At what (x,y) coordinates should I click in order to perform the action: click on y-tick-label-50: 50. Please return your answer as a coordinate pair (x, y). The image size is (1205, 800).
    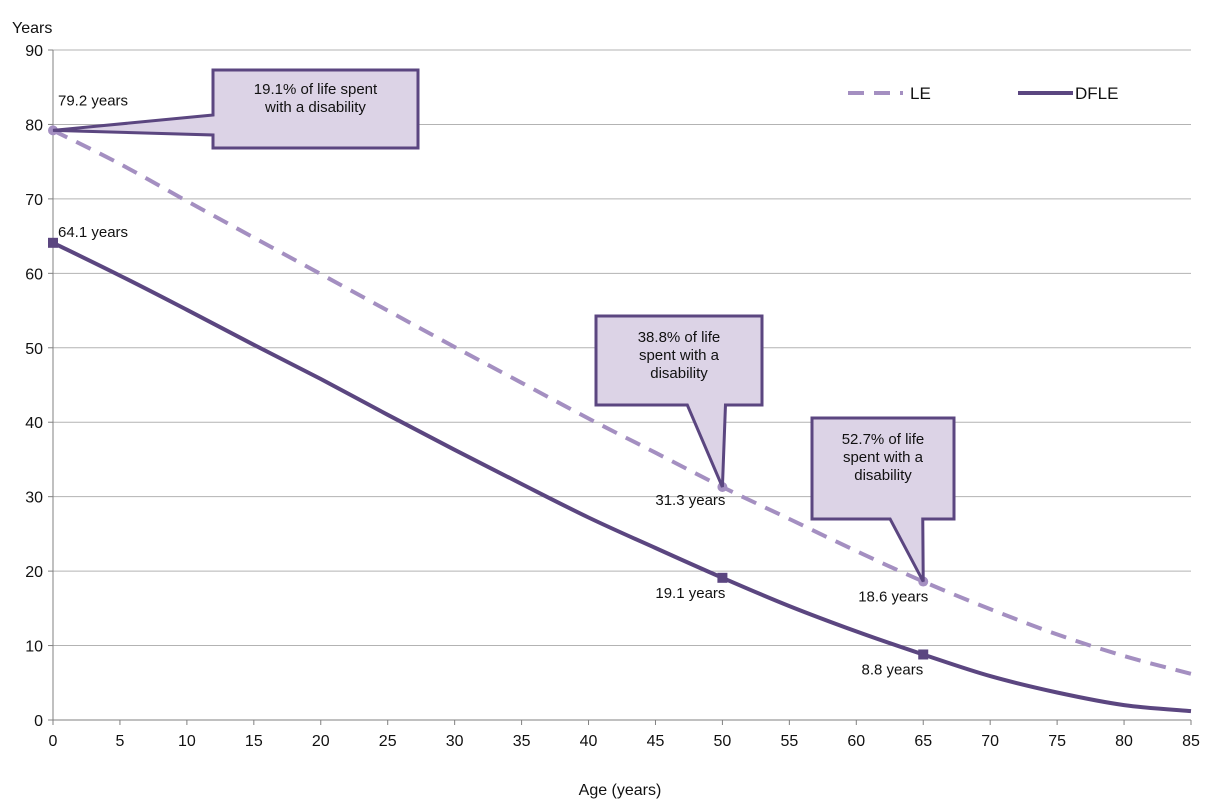
    Looking at the image, I should click on (34, 349).